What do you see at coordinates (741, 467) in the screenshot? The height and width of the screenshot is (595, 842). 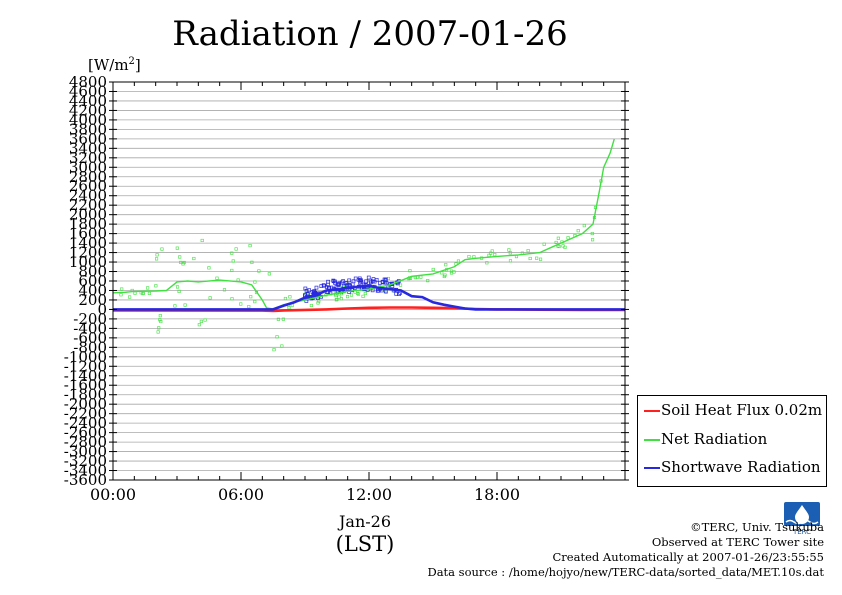 I see `legend-label-shortwave-radiation: Shortwave Radiation` at bounding box center [741, 467].